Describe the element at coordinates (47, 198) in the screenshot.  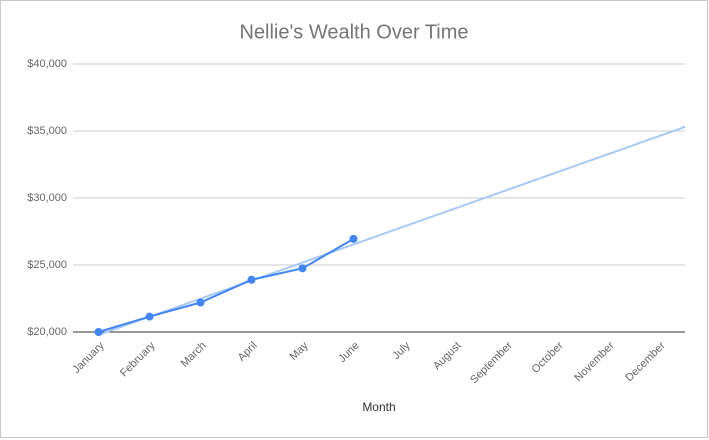
I see `y-tick-label: $30,000` at that location.